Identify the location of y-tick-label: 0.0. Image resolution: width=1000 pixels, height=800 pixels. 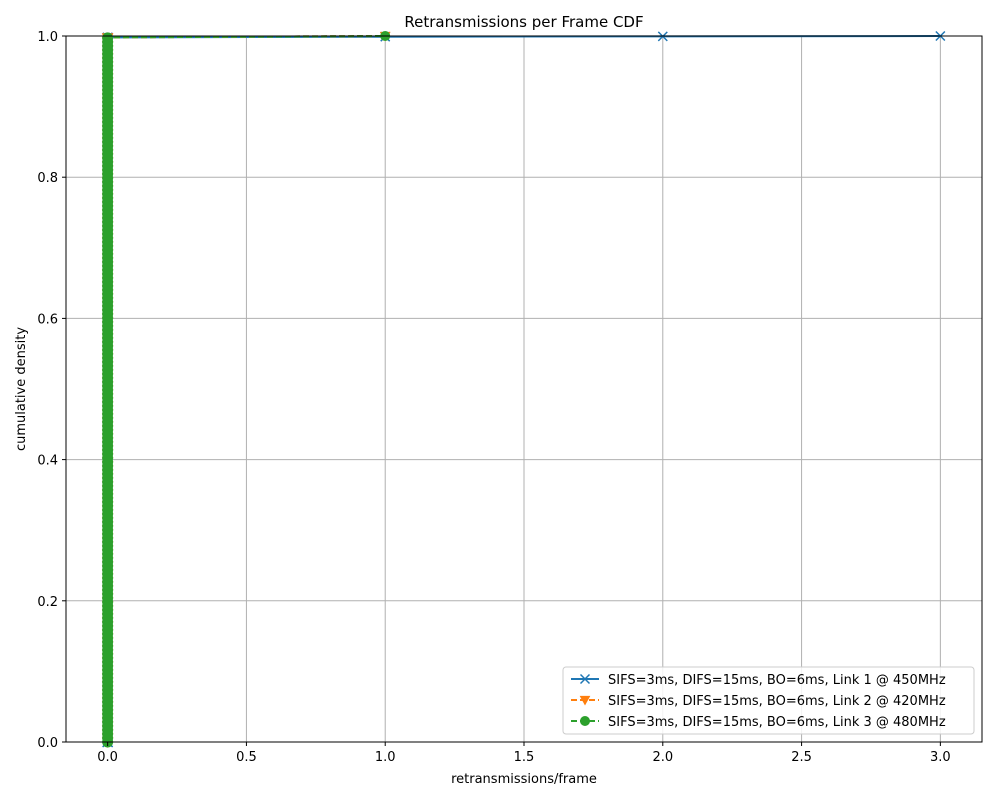
(47, 743).